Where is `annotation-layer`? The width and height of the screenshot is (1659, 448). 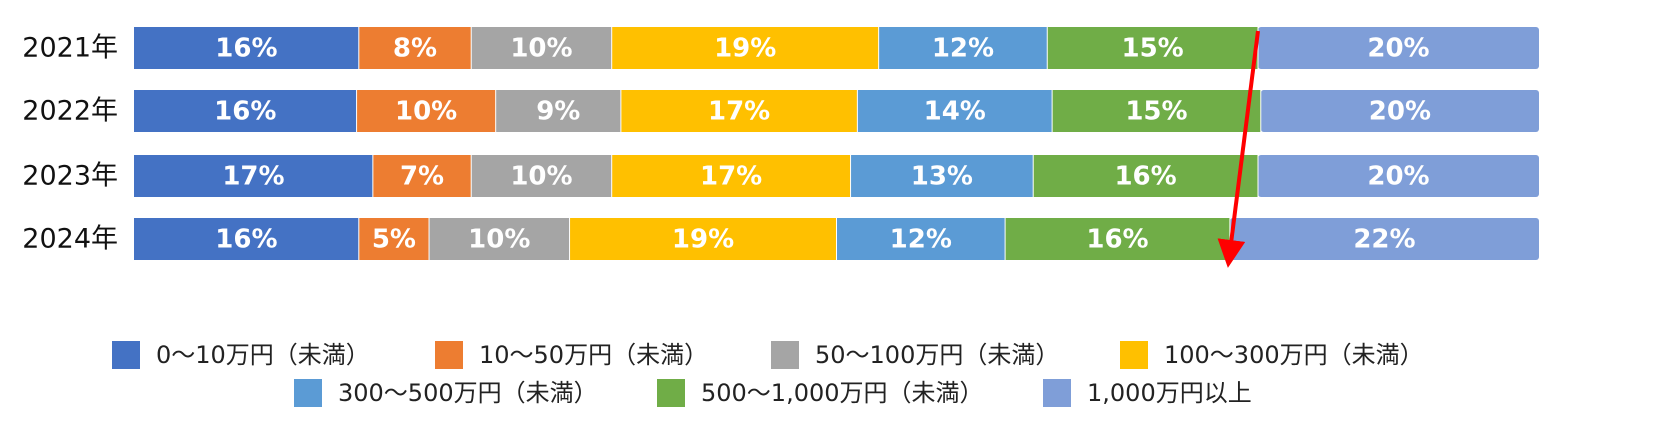 annotation-layer is located at coordinates (1238, 149).